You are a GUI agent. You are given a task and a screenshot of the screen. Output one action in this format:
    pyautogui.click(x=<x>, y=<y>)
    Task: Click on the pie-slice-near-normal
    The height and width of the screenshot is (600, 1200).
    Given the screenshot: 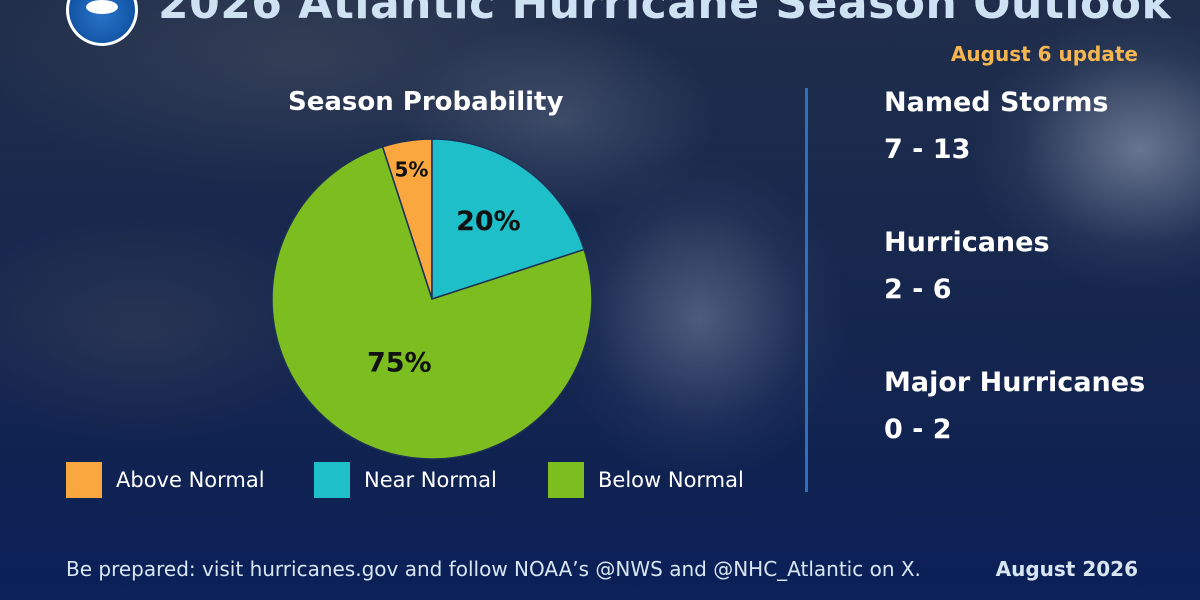 What is the action you would take?
    pyautogui.click(x=508, y=219)
    